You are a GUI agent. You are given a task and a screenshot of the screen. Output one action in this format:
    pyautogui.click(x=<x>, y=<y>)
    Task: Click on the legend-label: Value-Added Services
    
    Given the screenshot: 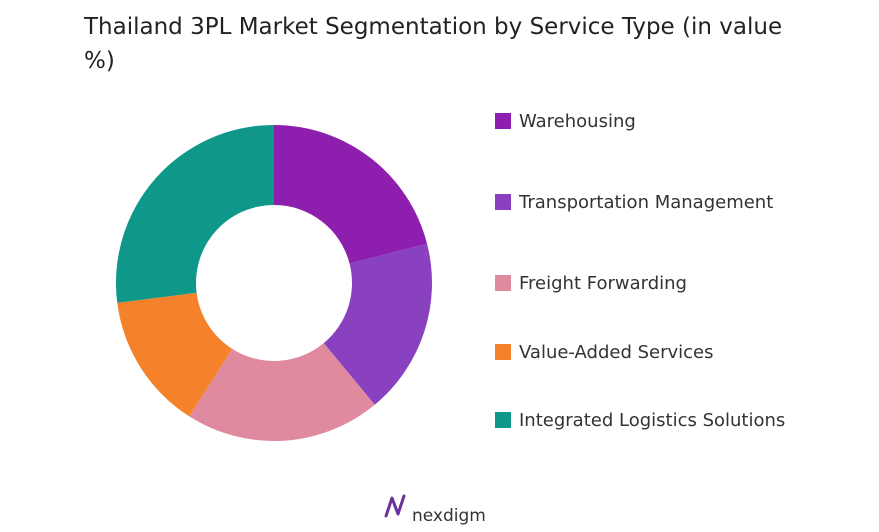 What is the action you would take?
    pyautogui.click(x=616, y=352)
    